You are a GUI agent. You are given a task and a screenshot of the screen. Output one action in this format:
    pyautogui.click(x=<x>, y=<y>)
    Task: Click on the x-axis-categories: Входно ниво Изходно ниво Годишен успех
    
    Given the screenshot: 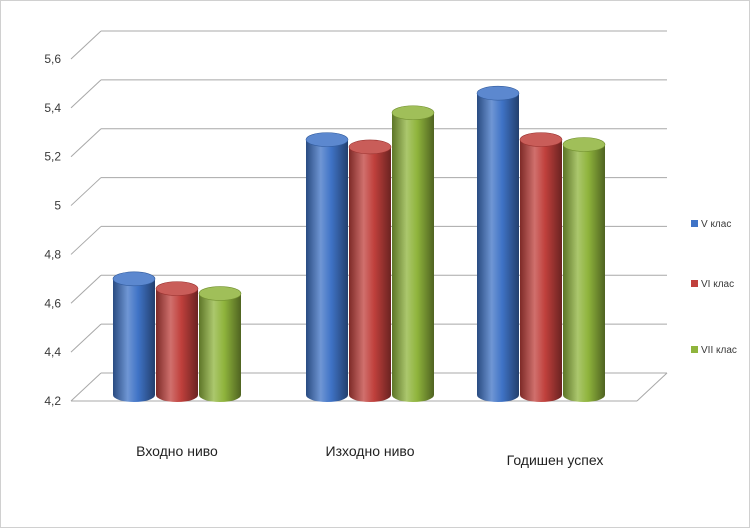 What is the action you would take?
    pyautogui.click(x=369, y=455)
    